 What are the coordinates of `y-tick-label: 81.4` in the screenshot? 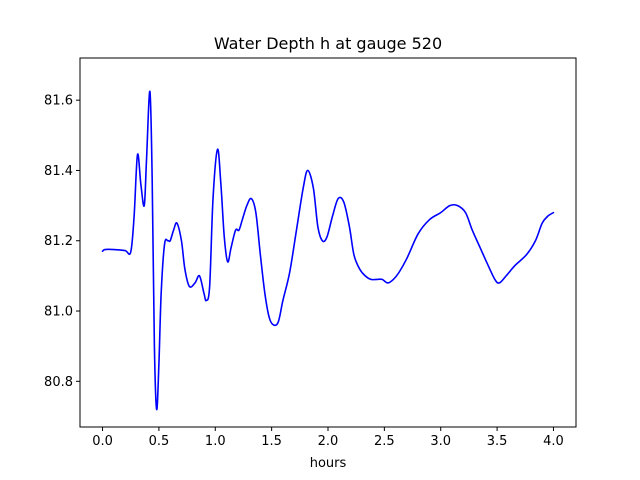 It's located at (58, 171).